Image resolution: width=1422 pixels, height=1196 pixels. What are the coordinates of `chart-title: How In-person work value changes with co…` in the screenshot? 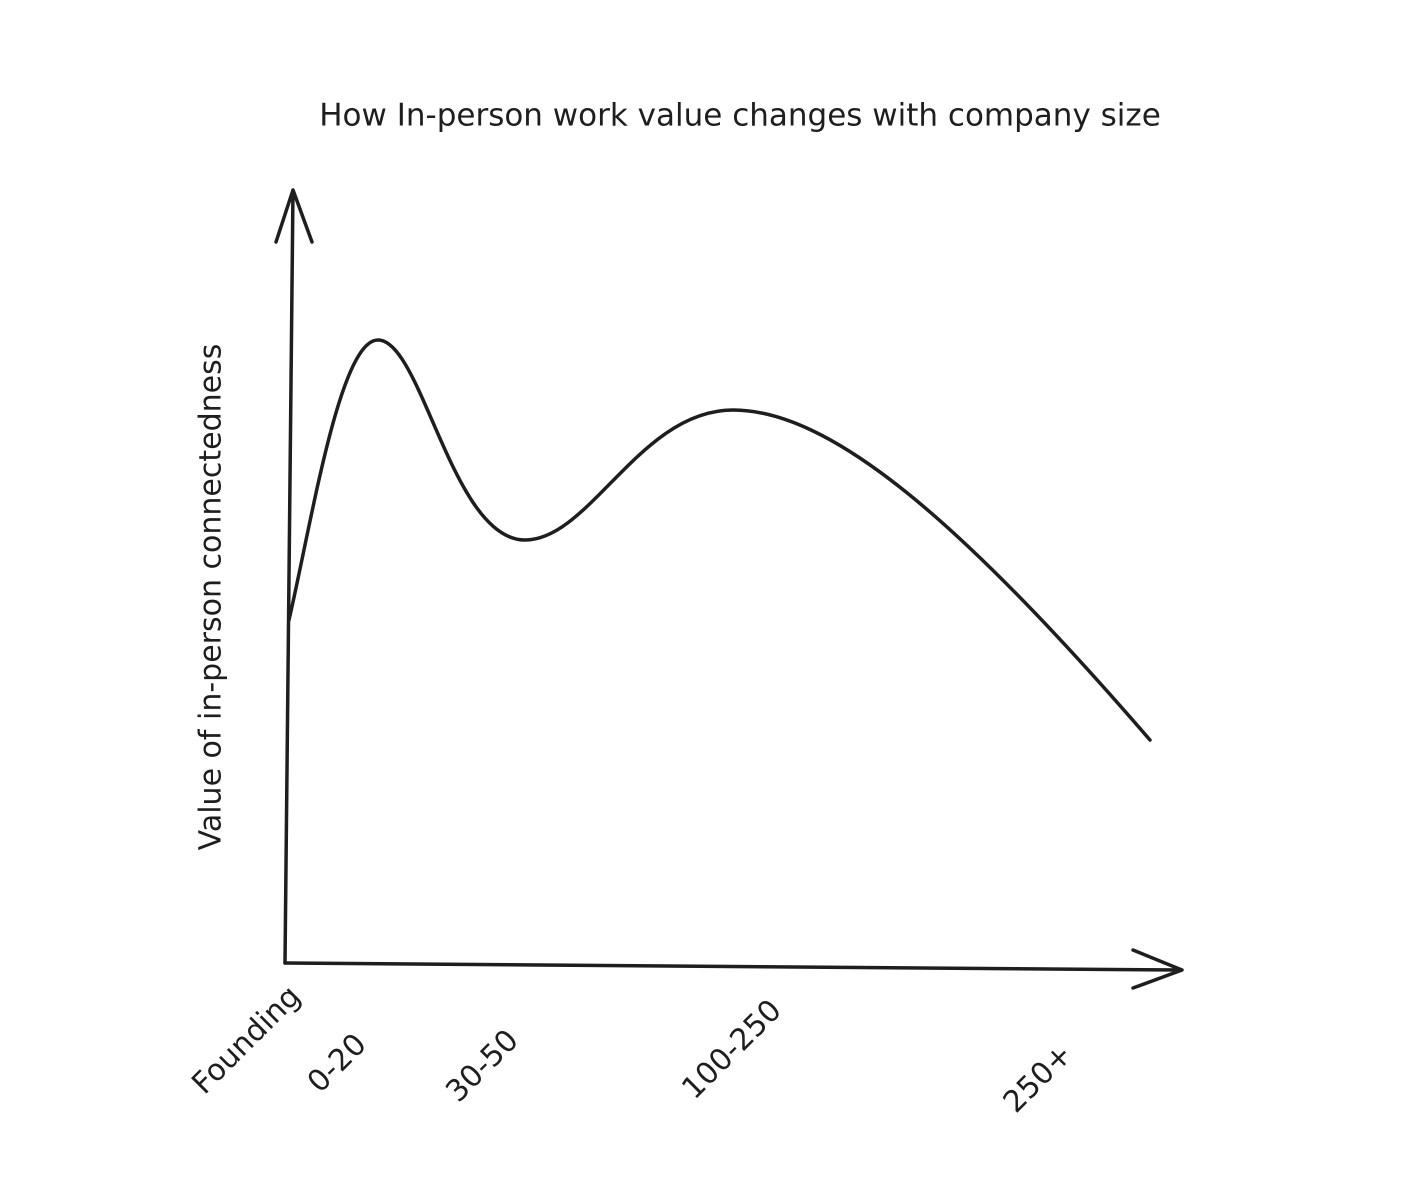 It's located at (740, 116).